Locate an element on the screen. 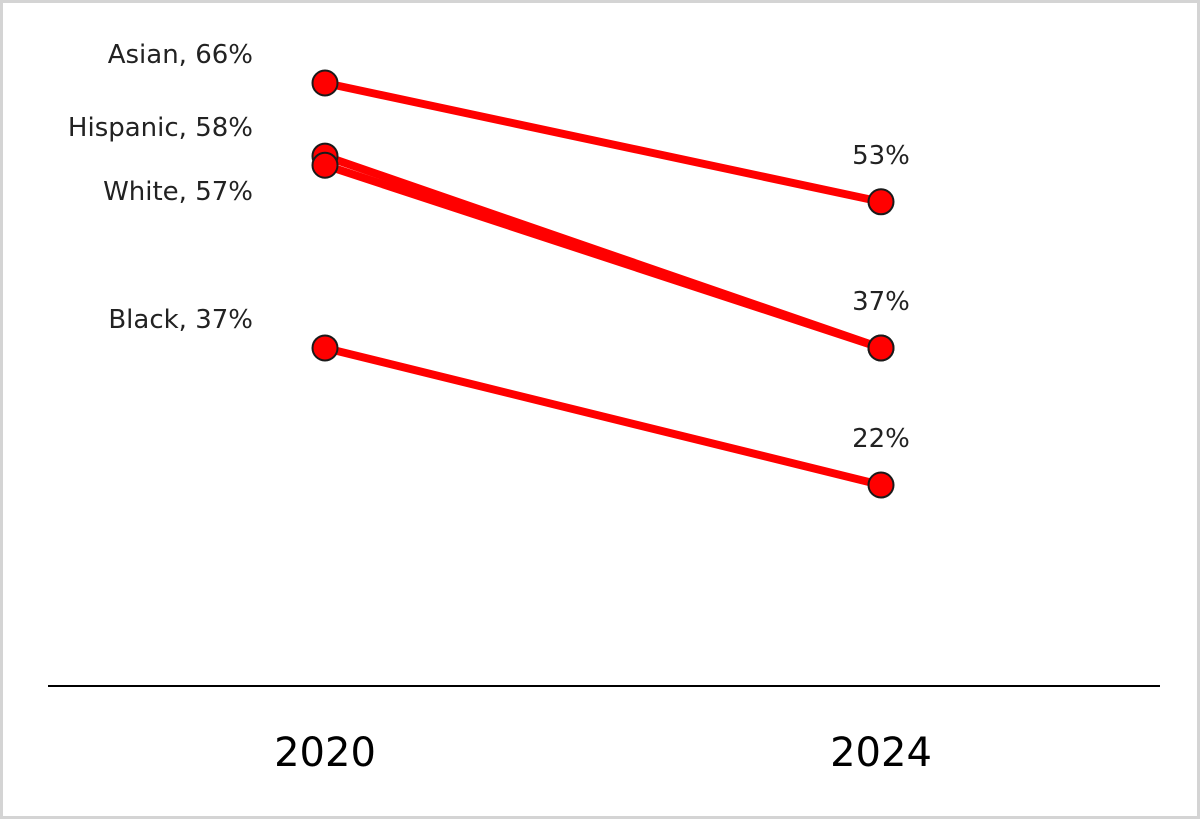 Image resolution: width=1200 pixels, height=819 pixels. point-asian-2020 is located at coordinates (325, 83).